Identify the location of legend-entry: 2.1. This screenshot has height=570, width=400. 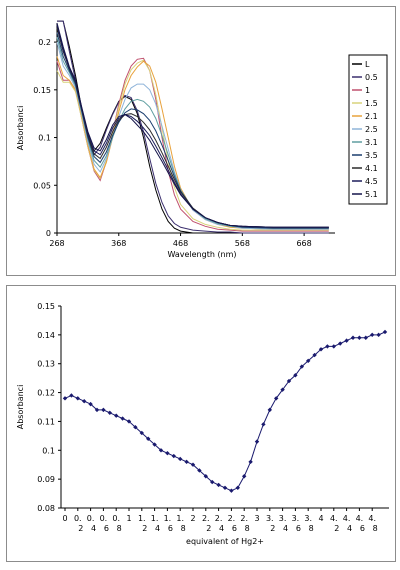
(371, 116).